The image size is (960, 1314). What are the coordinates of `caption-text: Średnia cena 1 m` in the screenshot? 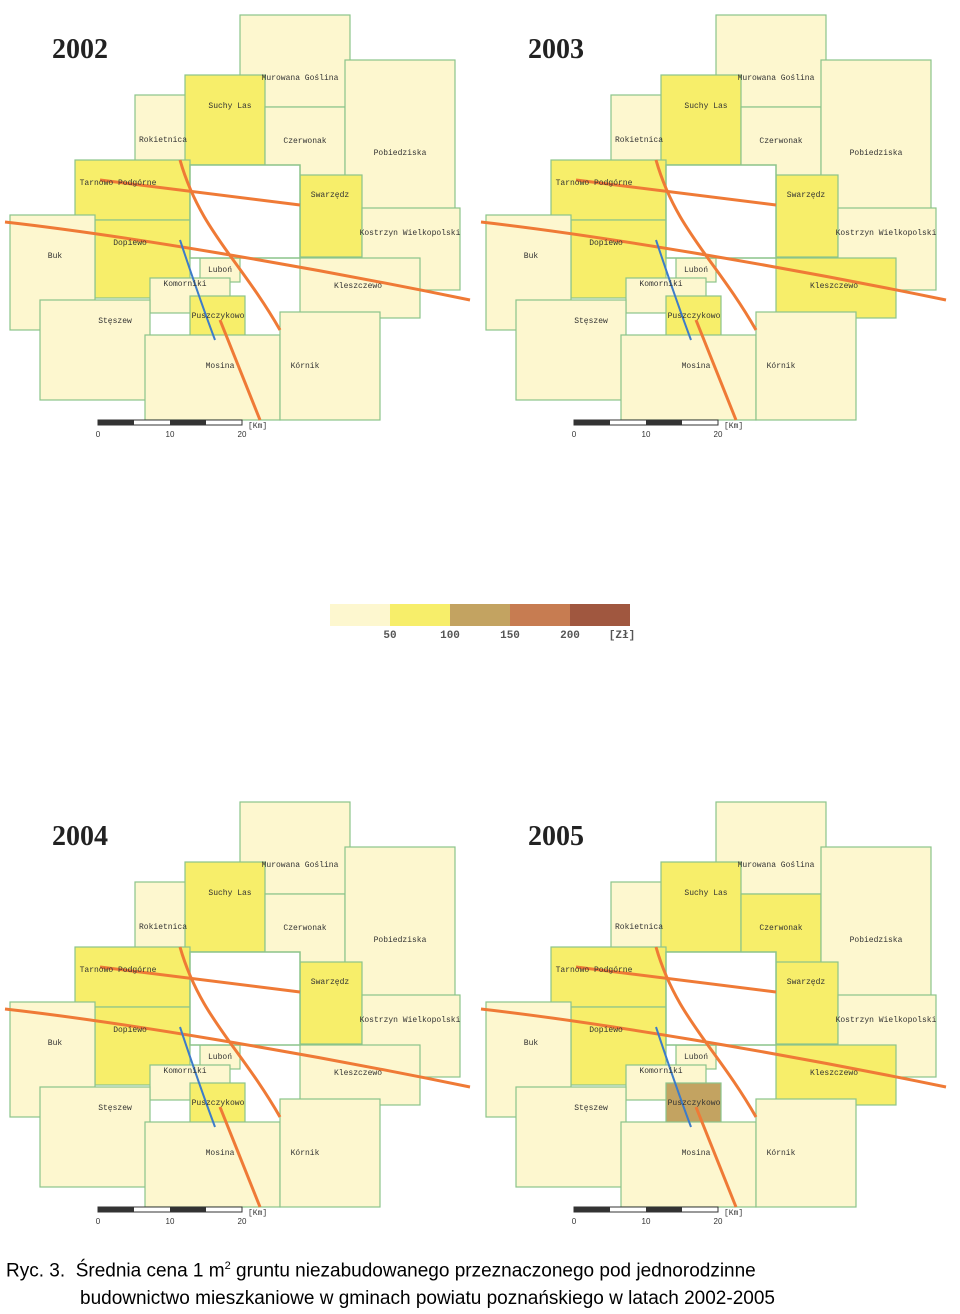 It's located at (150, 1271).